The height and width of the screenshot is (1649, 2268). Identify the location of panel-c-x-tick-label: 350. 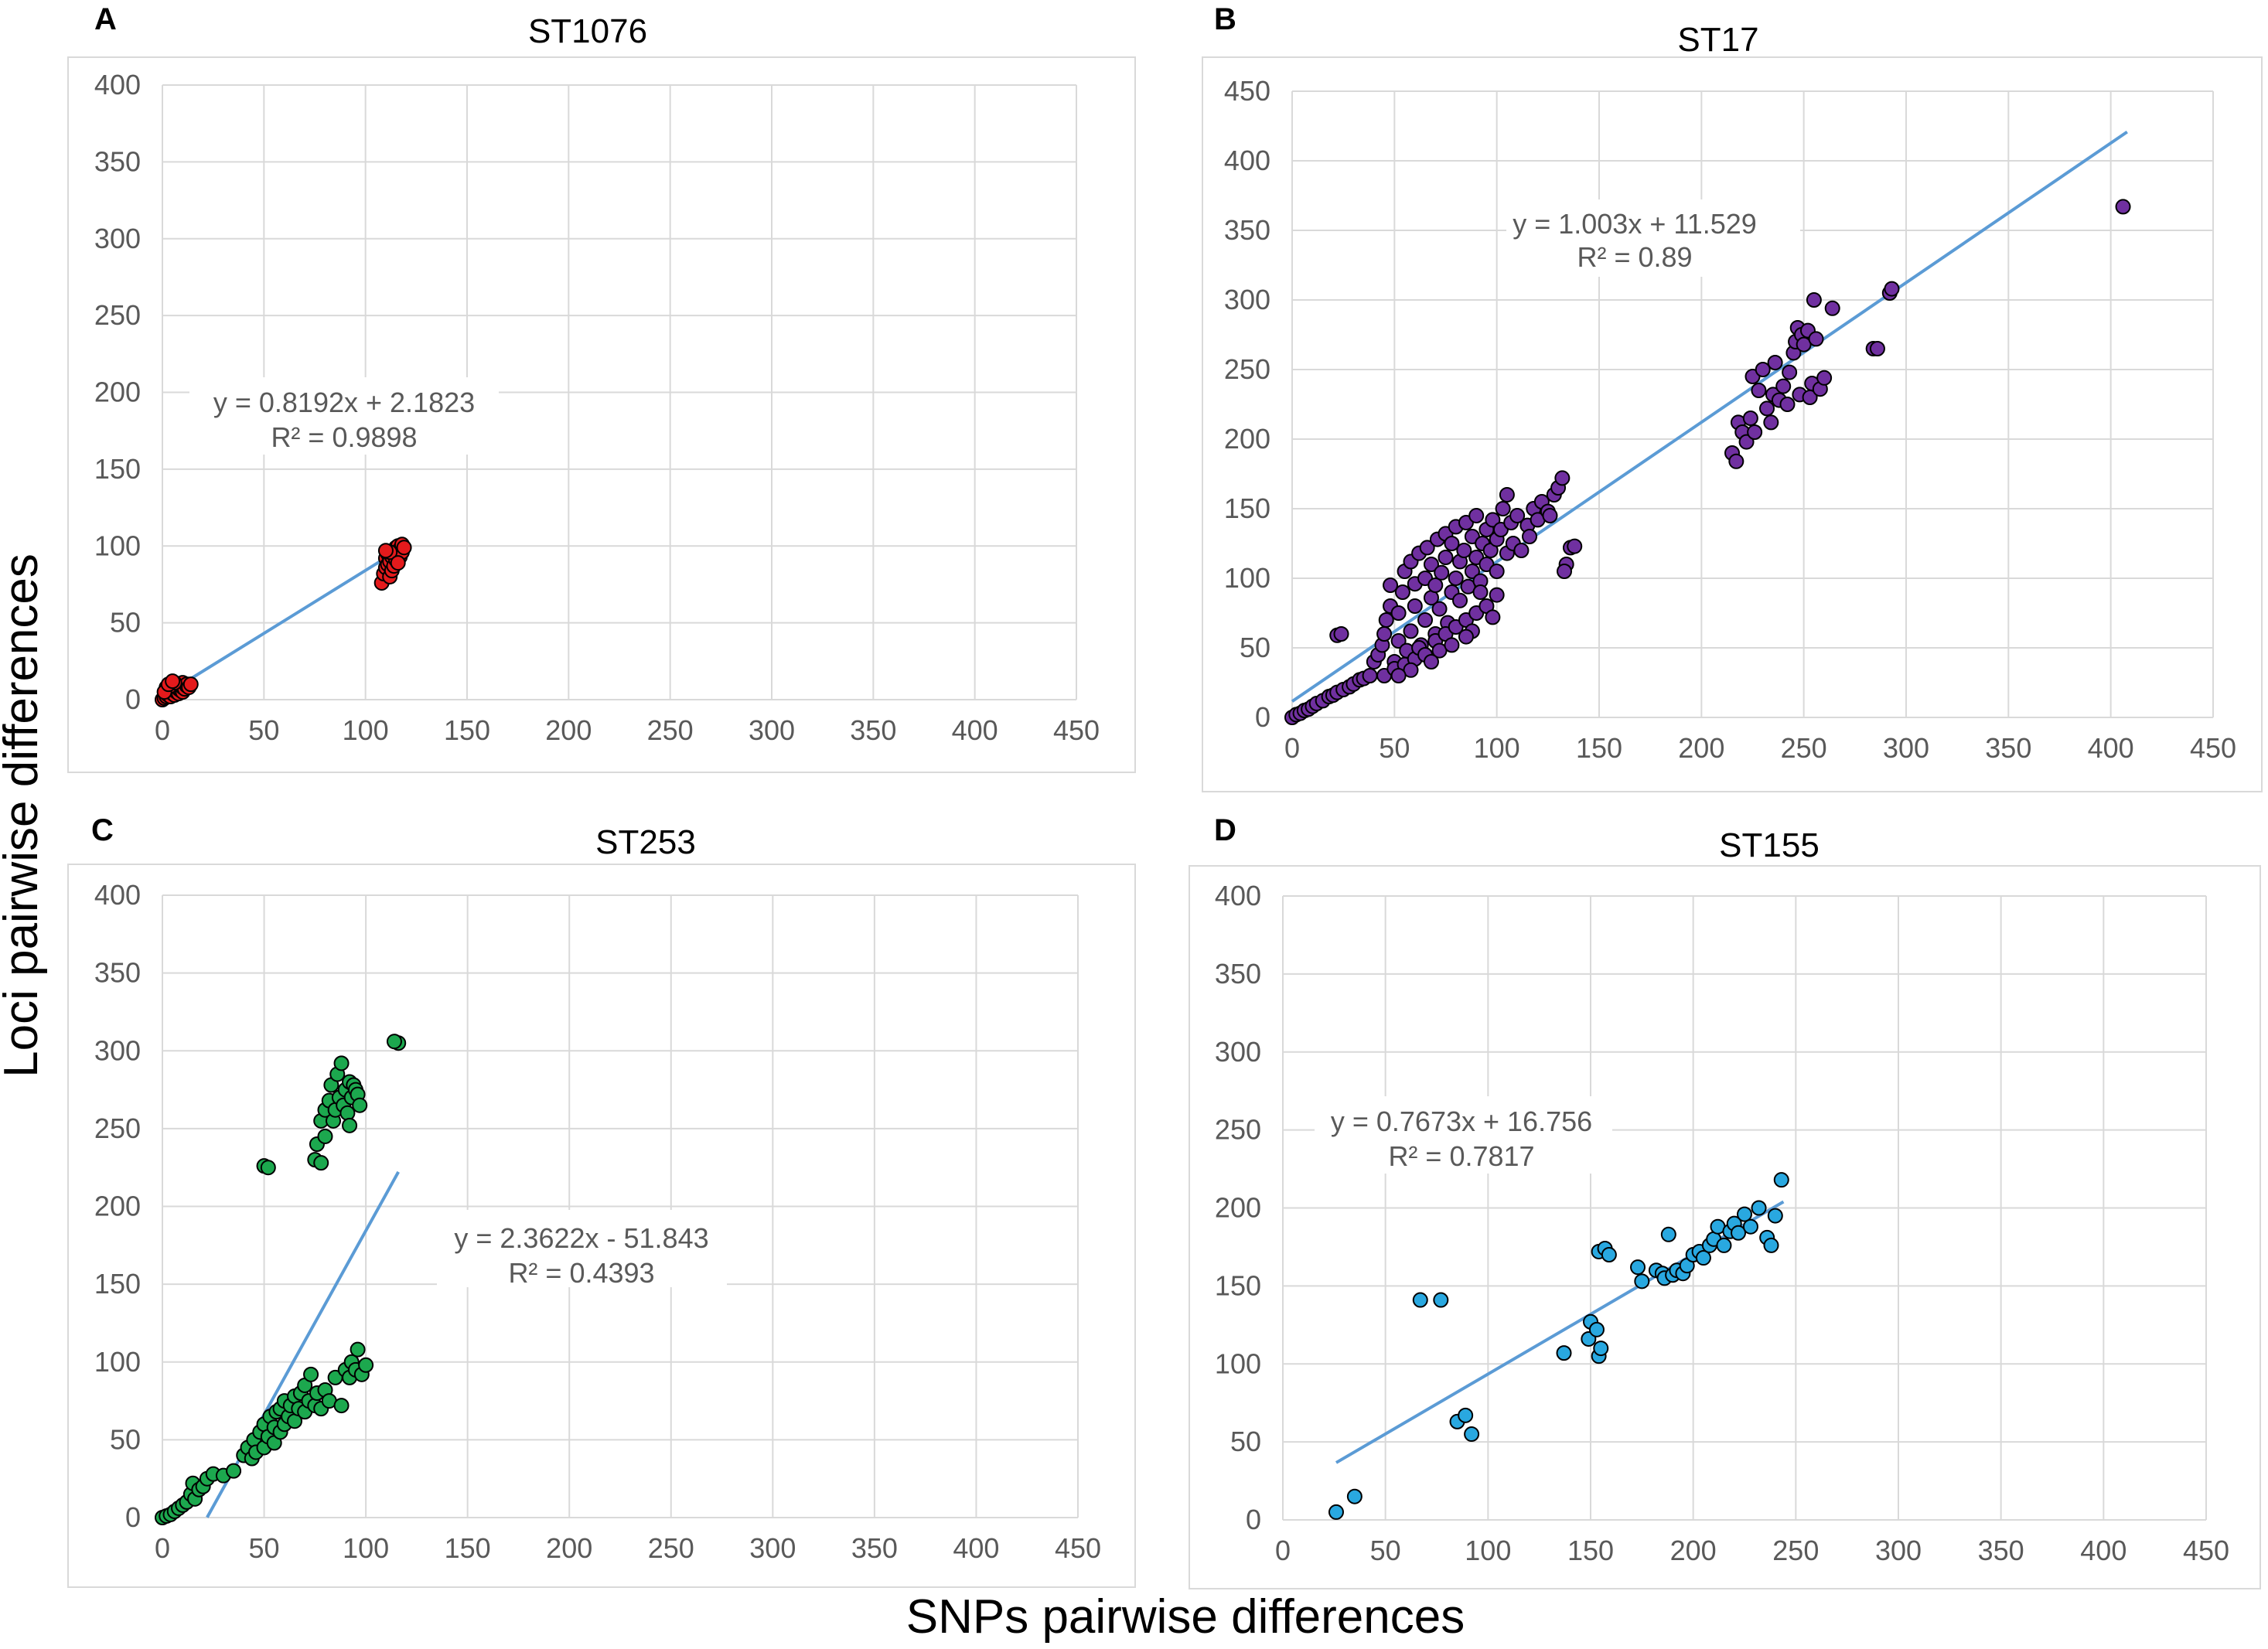
(874, 1548).